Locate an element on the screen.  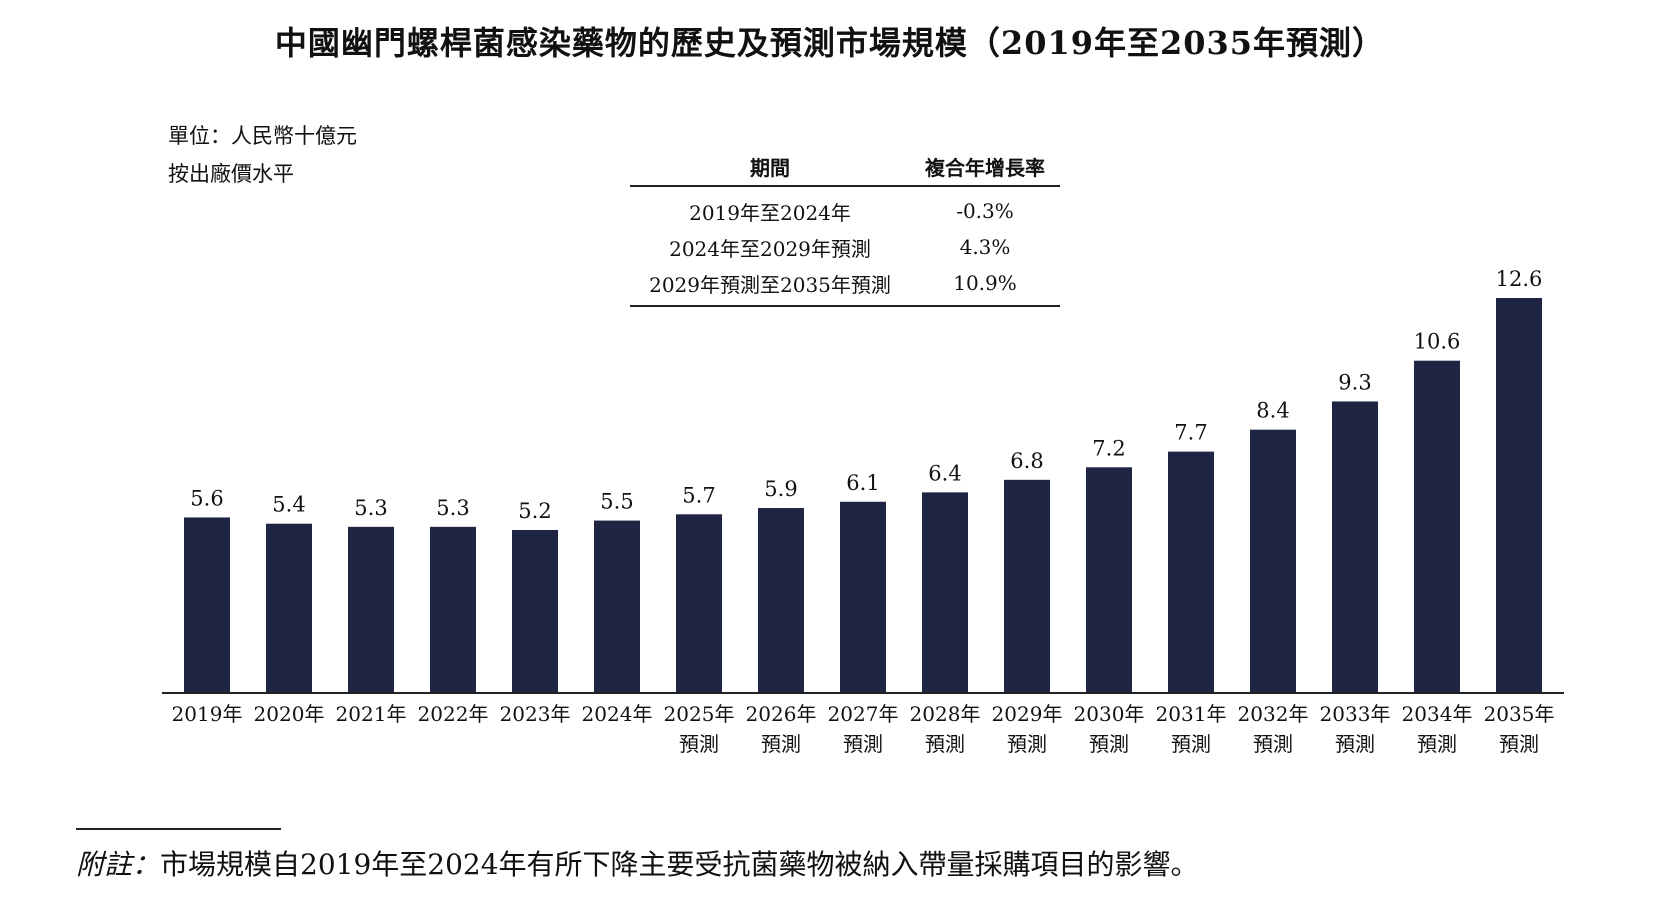
x-tick-label: 2022年 is located at coordinates (453, 714).